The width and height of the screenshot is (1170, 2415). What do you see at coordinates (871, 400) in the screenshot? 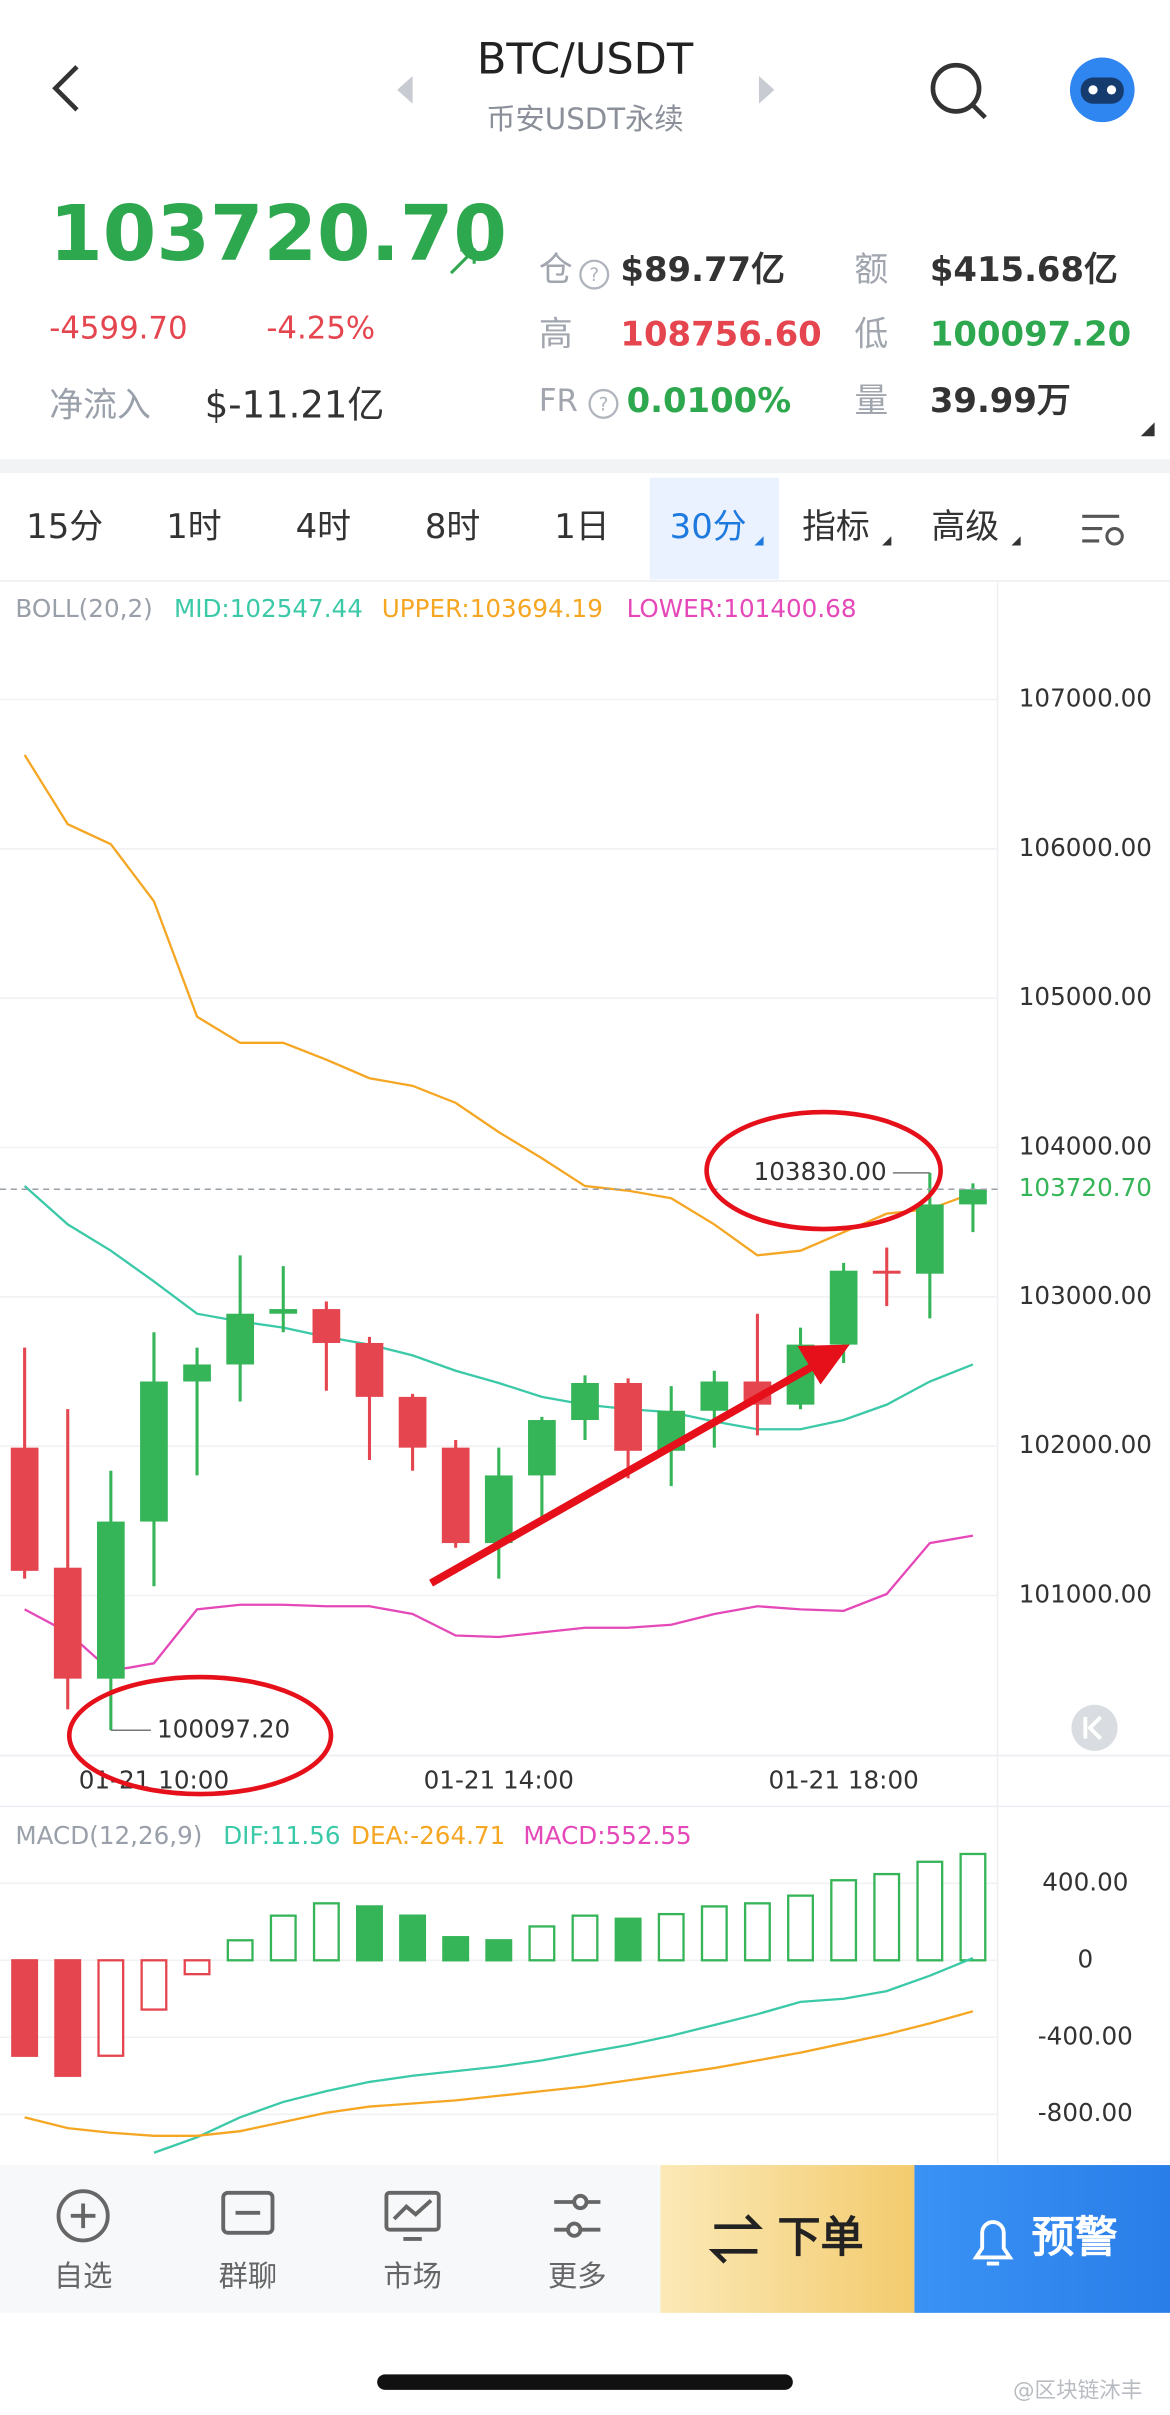
I see `stat-label: 量` at bounding box center [871, 400].